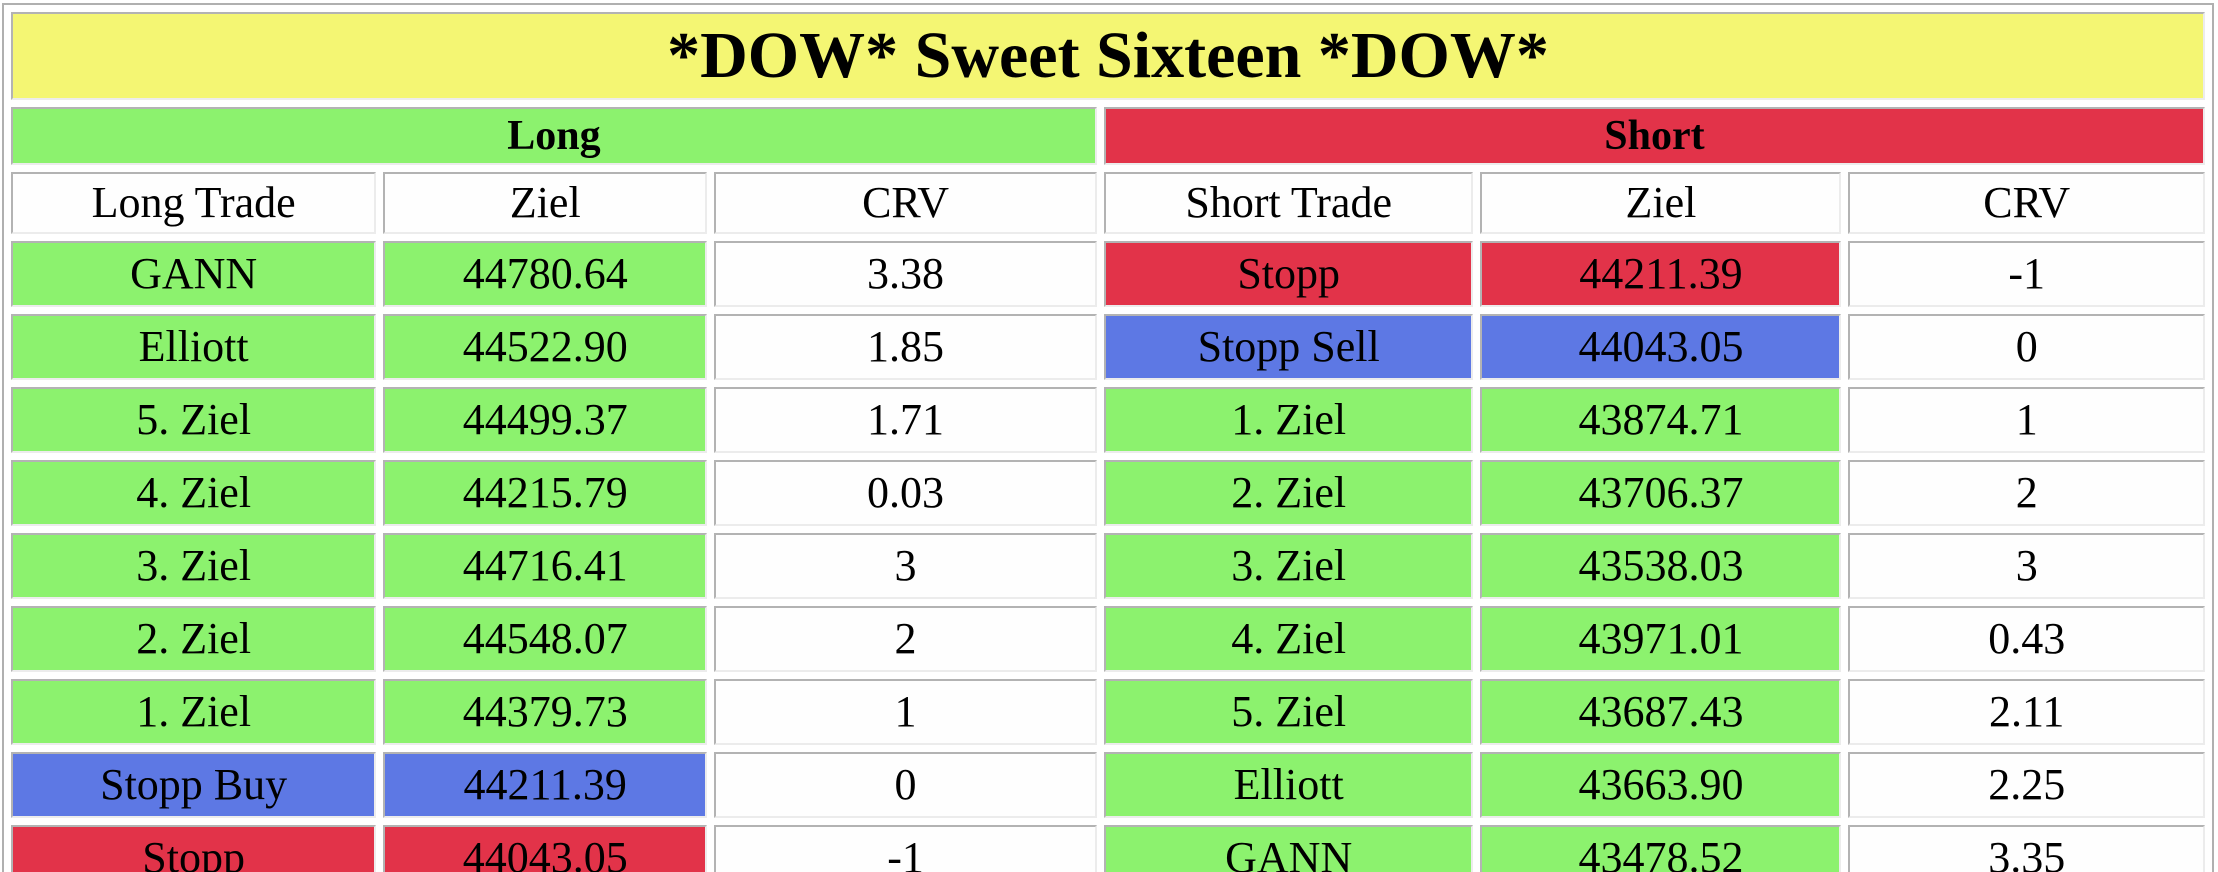  What do you see at coordinates (2026, 203) in the screenshot?
I see `column-header-short-crv: CRV` at bounding box center [2026, 203].